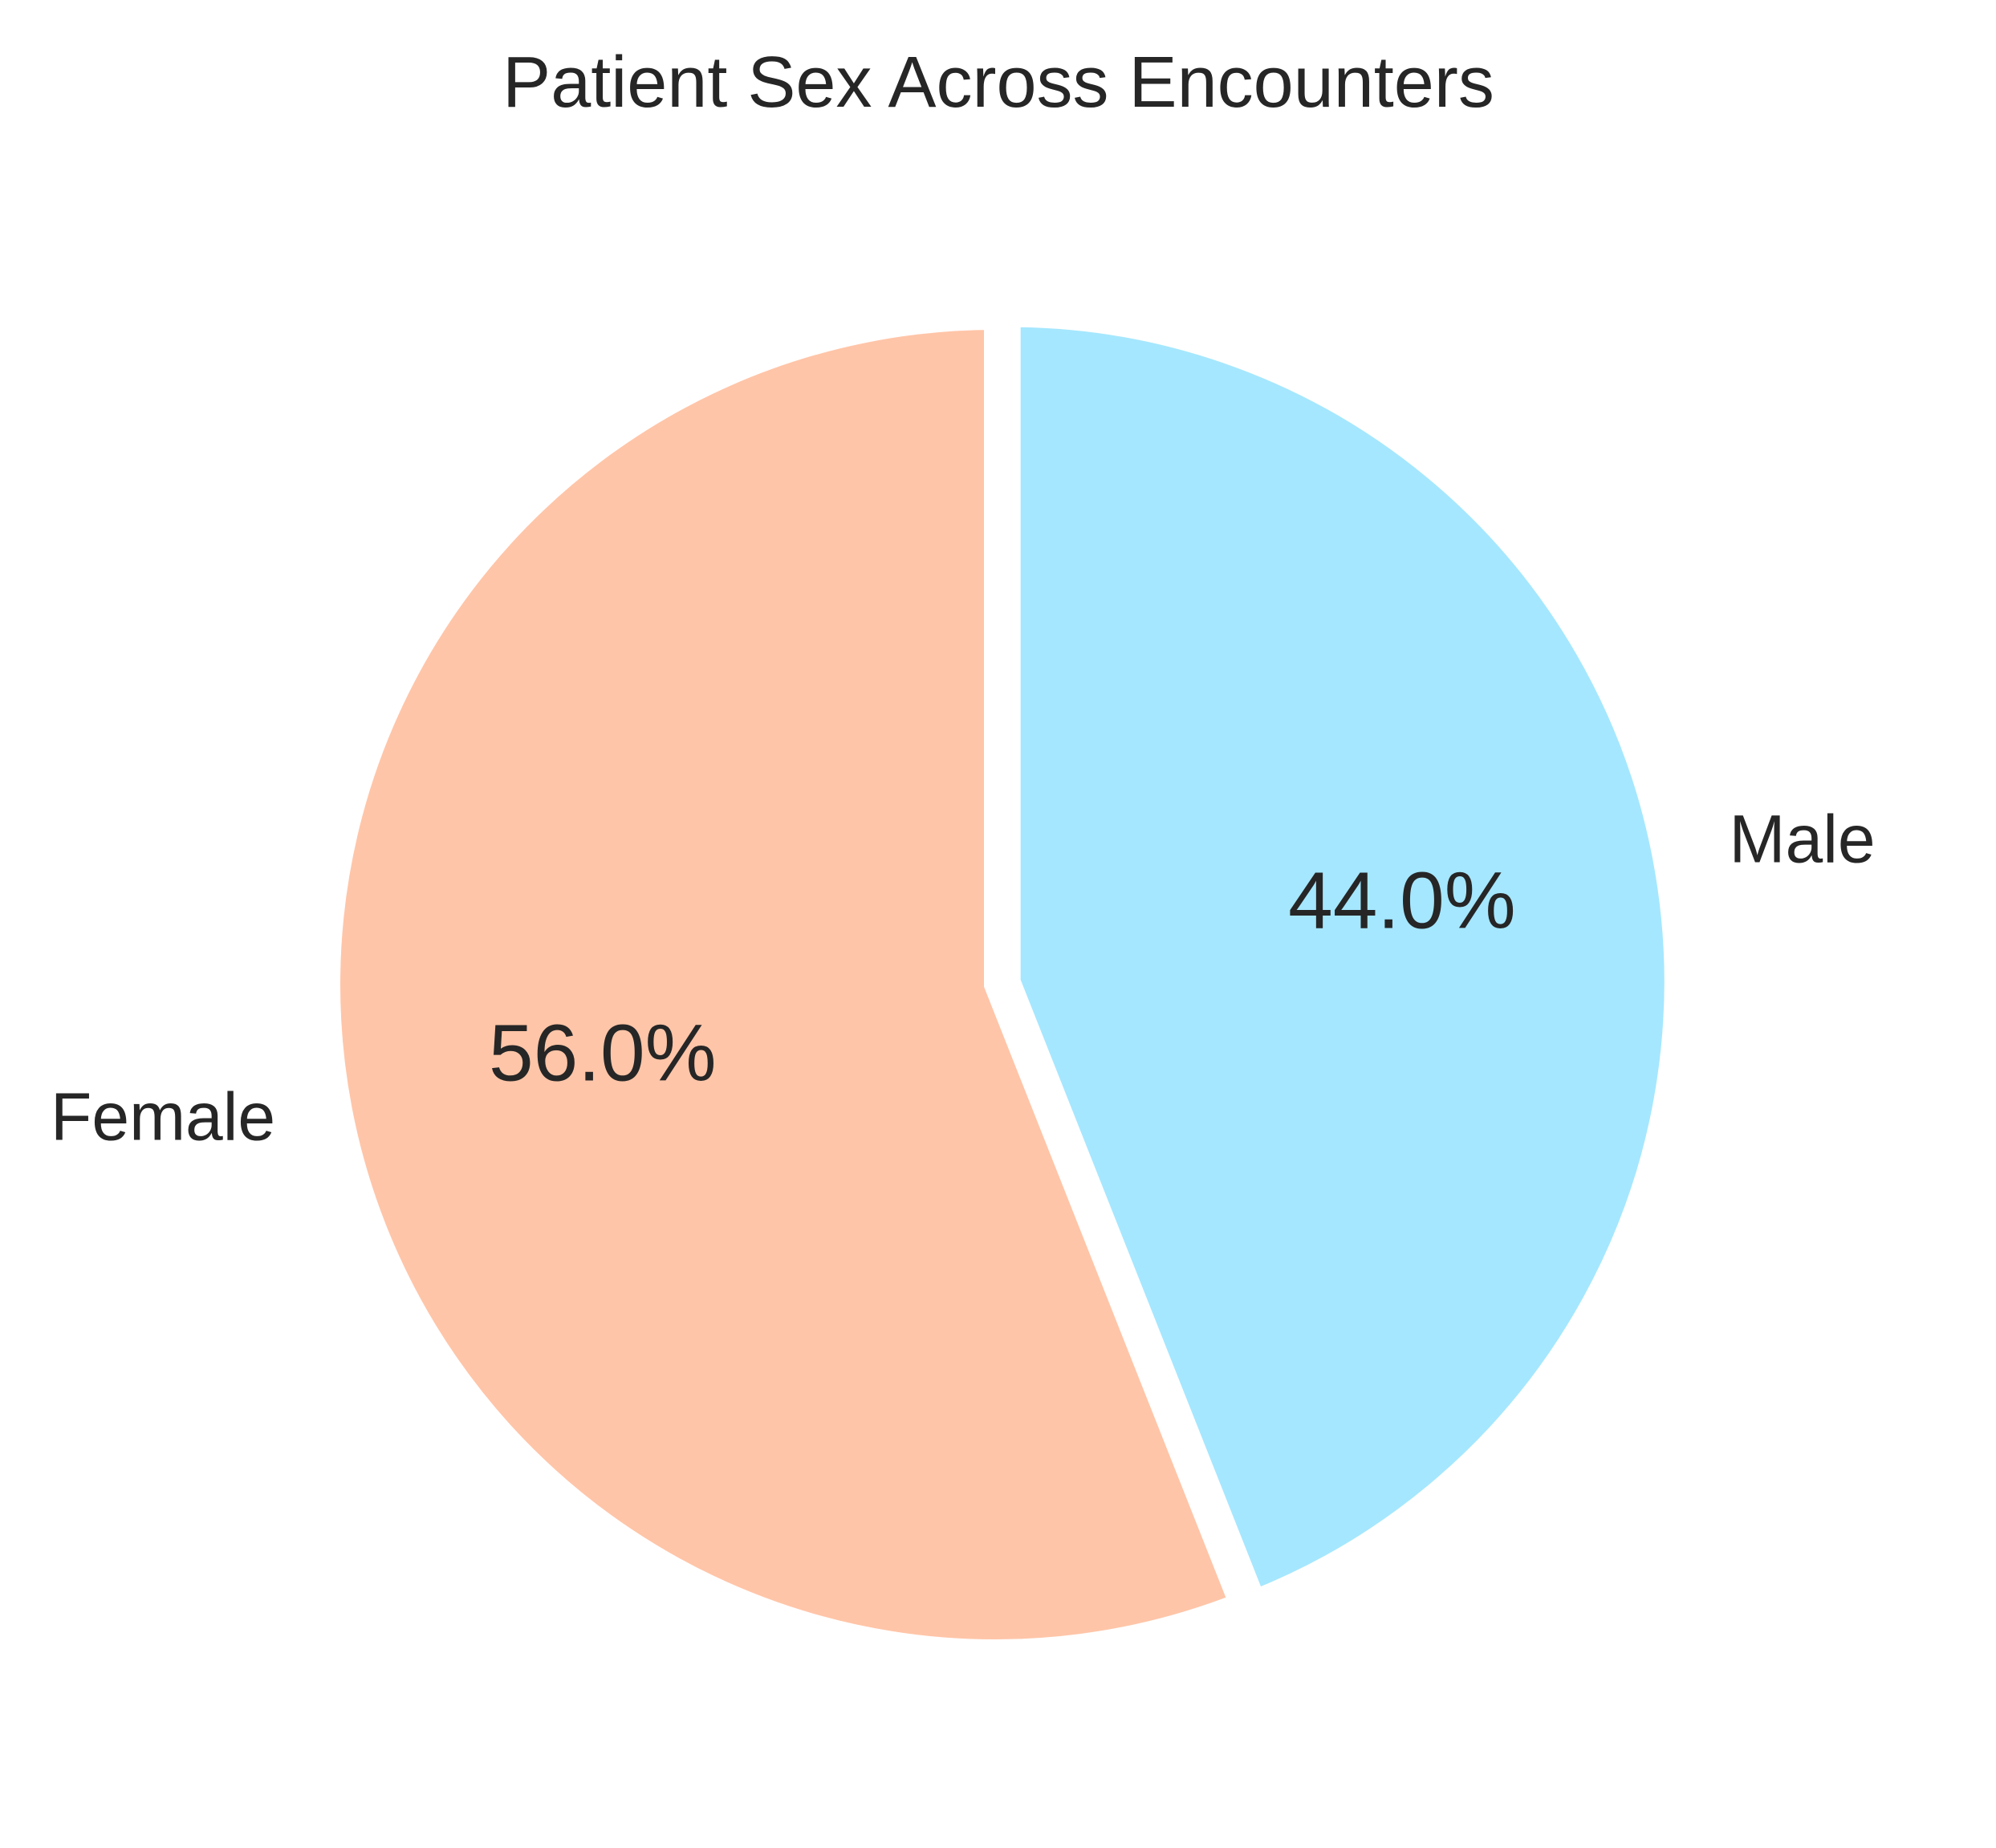 The image size is (1996, 1848). Describe the element at coordinates (1402, 901) in the screenshot. I see `slice-percent-male: 44.0%` at that location.